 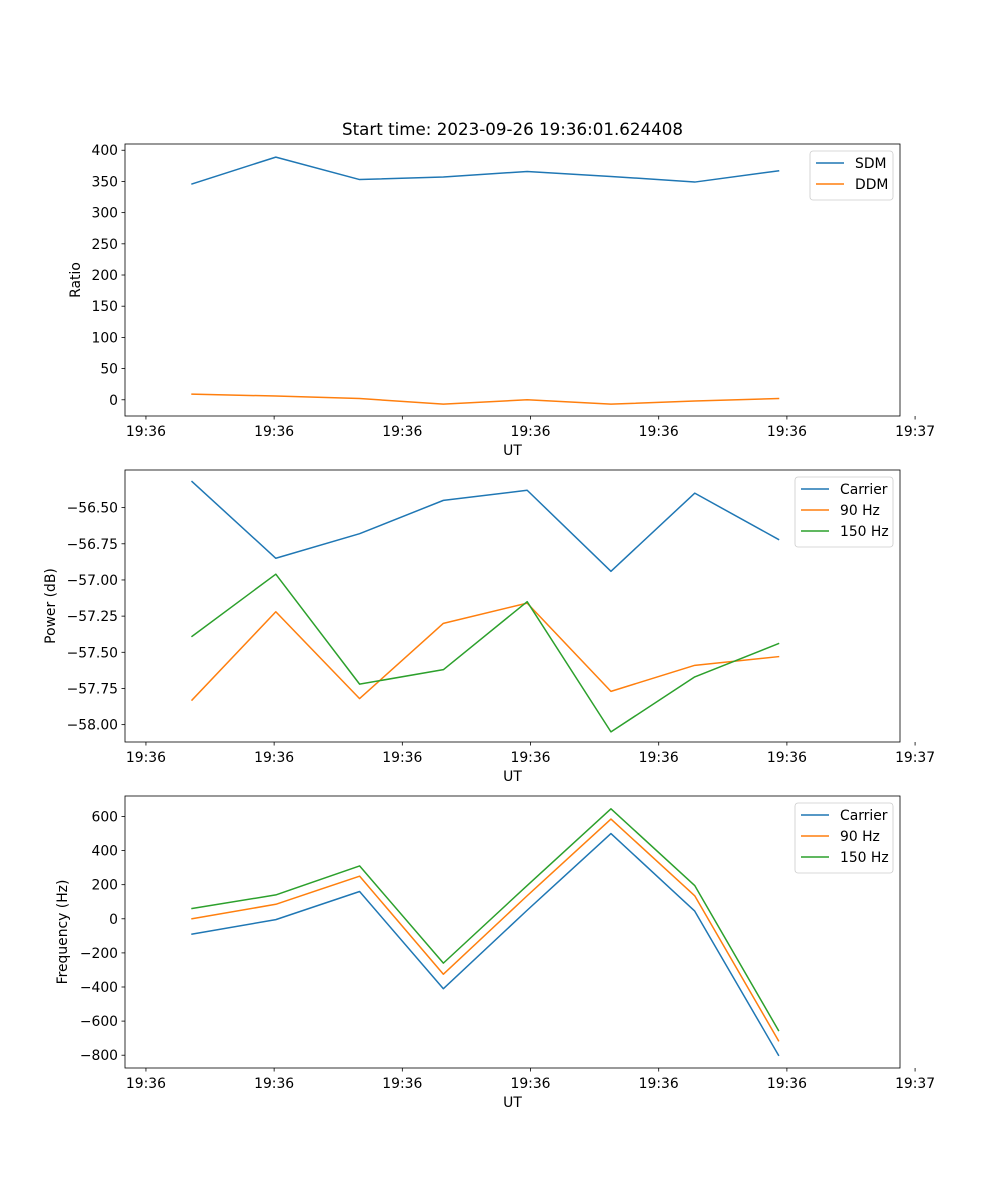 What do you see at coordinates (92, 617) in the screenshot?
I see `y-tick-label: −57.25` at bounding box center [92, 617].